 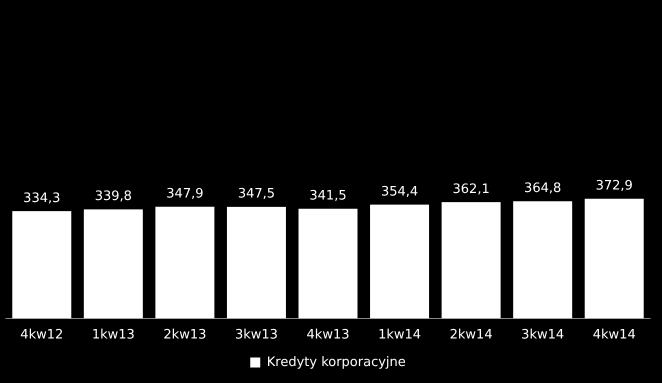 What do you see at coordinates (257, 194) in the screenshot?
I see `data-label: 347,5` at bounding box center [257, 194].